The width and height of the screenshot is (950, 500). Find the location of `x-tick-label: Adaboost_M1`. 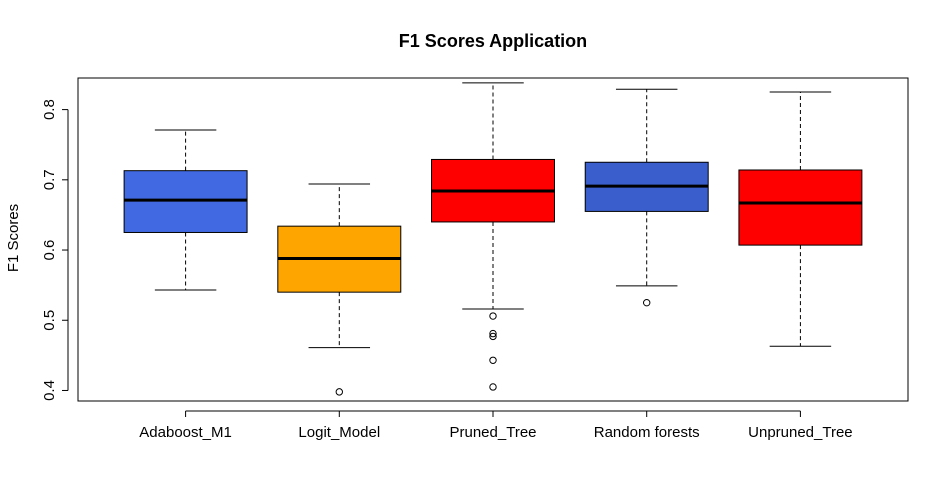

x-tick-label: Adaboost_M1 is located at coordinates (185, 432).